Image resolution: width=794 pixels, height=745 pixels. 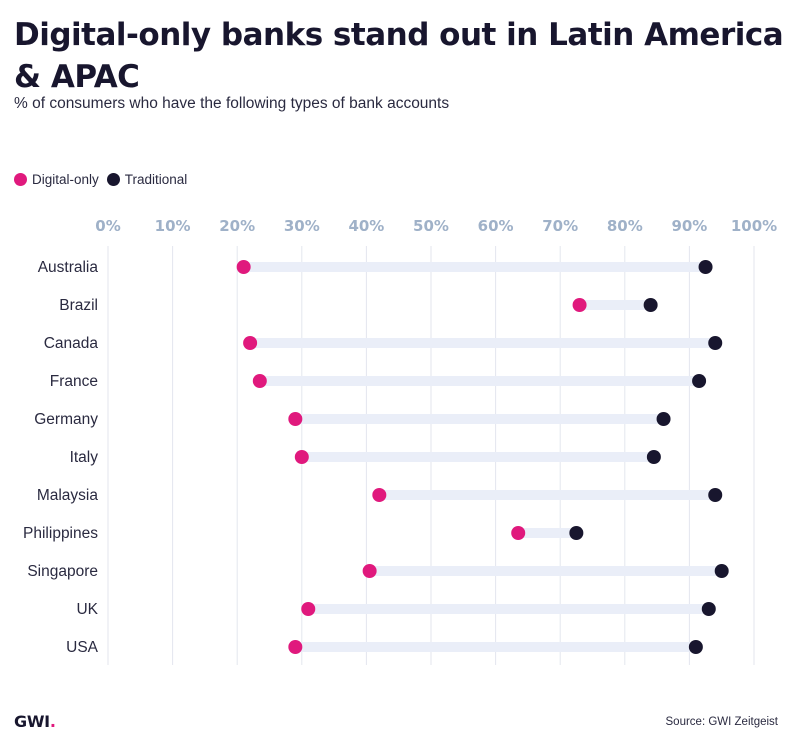 What do you see at coordinates (62, 571) in the screenshot?
I see `category-label: Singapore` at bounding box center [62, 571].